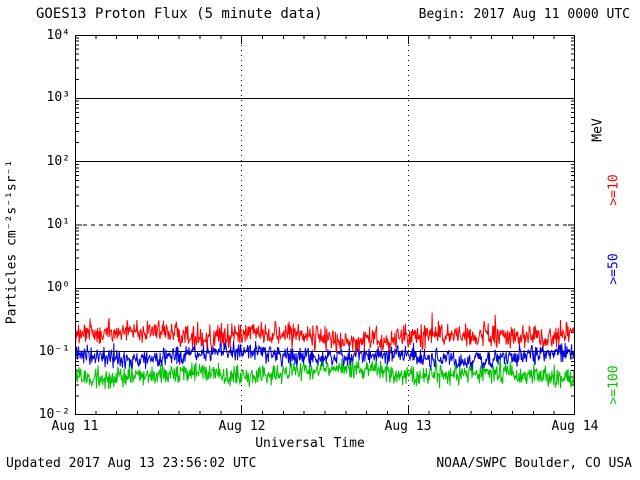  What do you see at coordinates (58, 97) in the screenshot?
I see `y-tick-1e3: 10³` at bounding box center [58, 97].